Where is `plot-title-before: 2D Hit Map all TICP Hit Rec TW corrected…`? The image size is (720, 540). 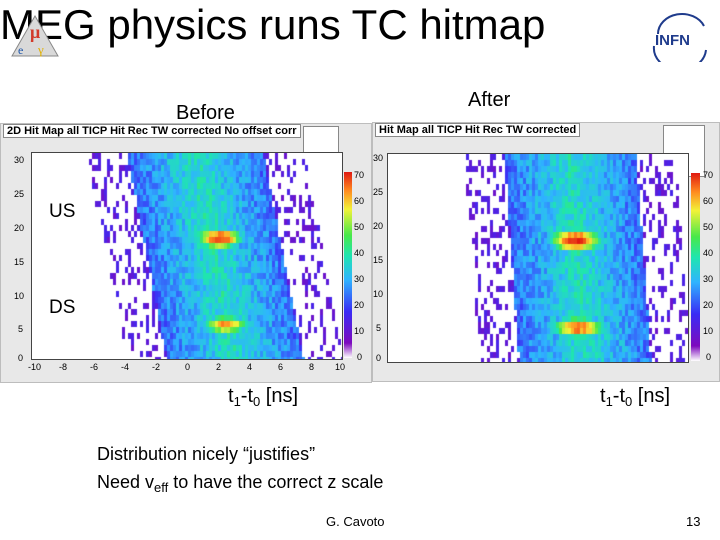 plot-title-before: 2D Hit Map all TICP Hit Rec TW corrected… is located at coordinates (152, 131).